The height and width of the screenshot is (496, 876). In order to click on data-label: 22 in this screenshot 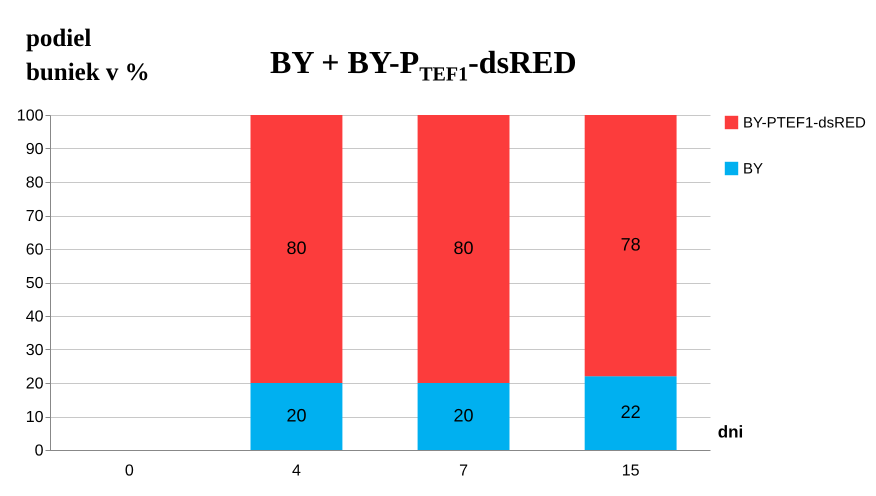, I will do `click(630, 412)`.